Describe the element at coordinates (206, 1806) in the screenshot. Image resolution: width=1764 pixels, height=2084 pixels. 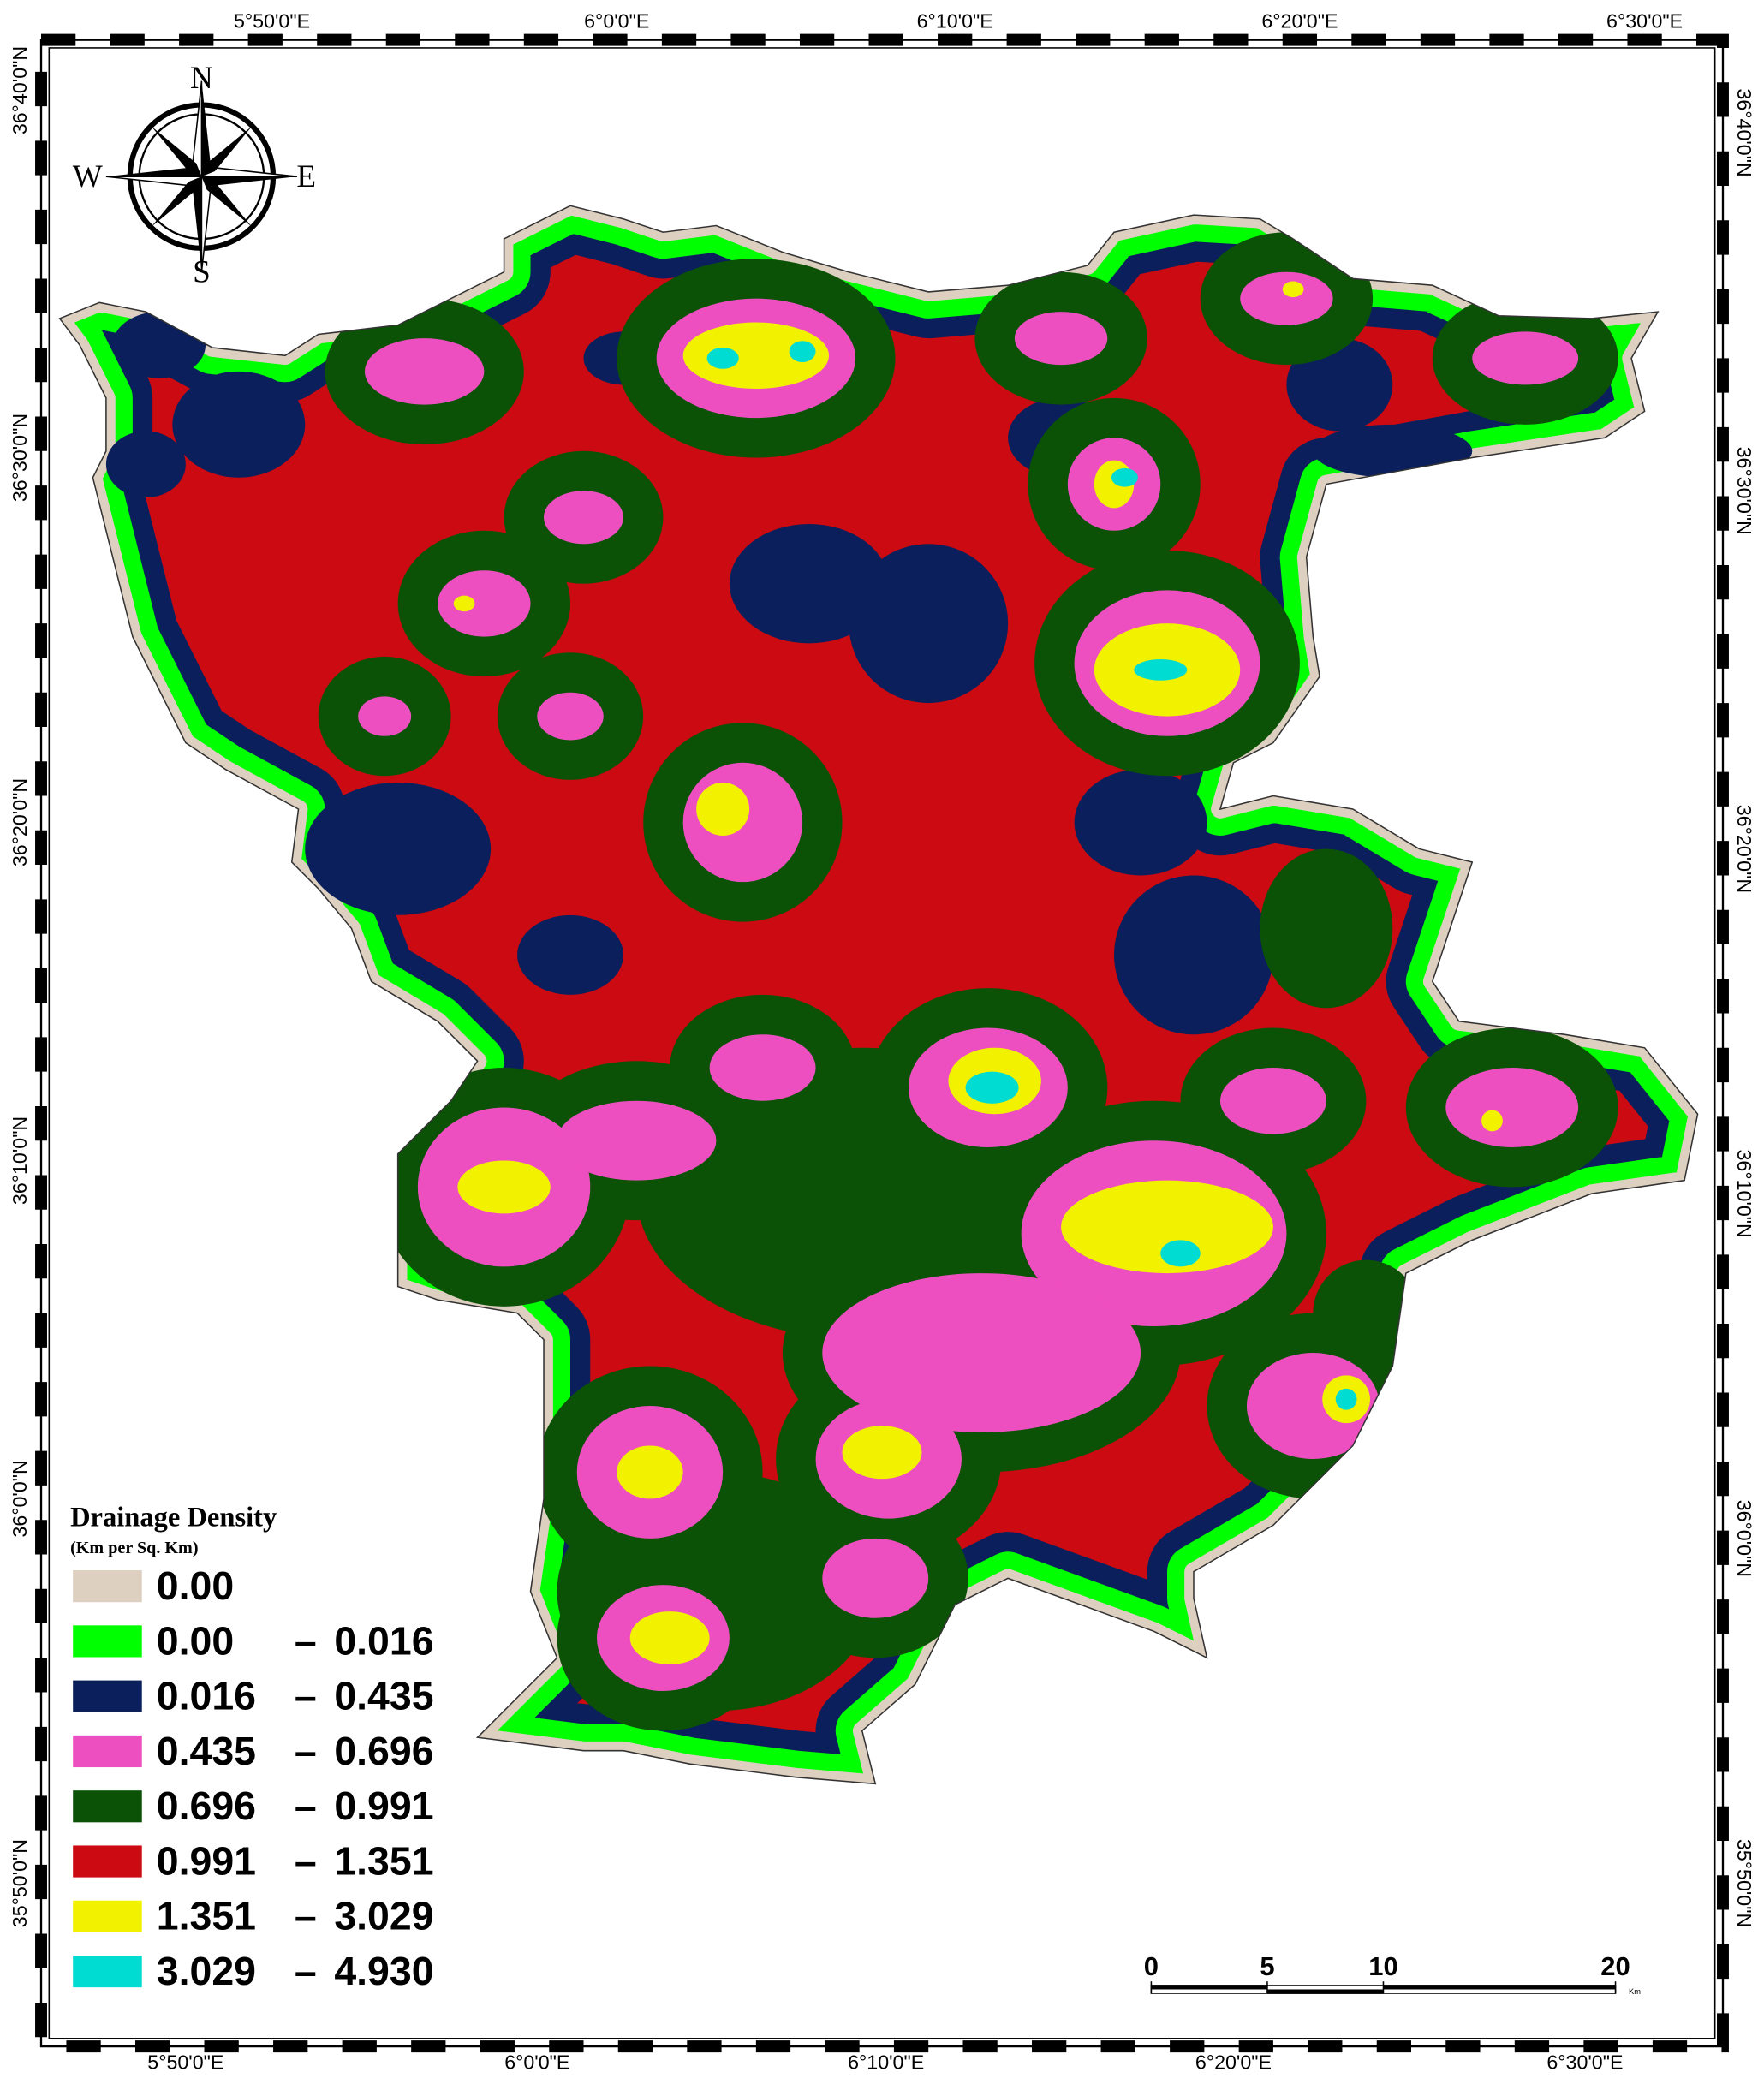
I see `legend-from: 0.696` at that location.